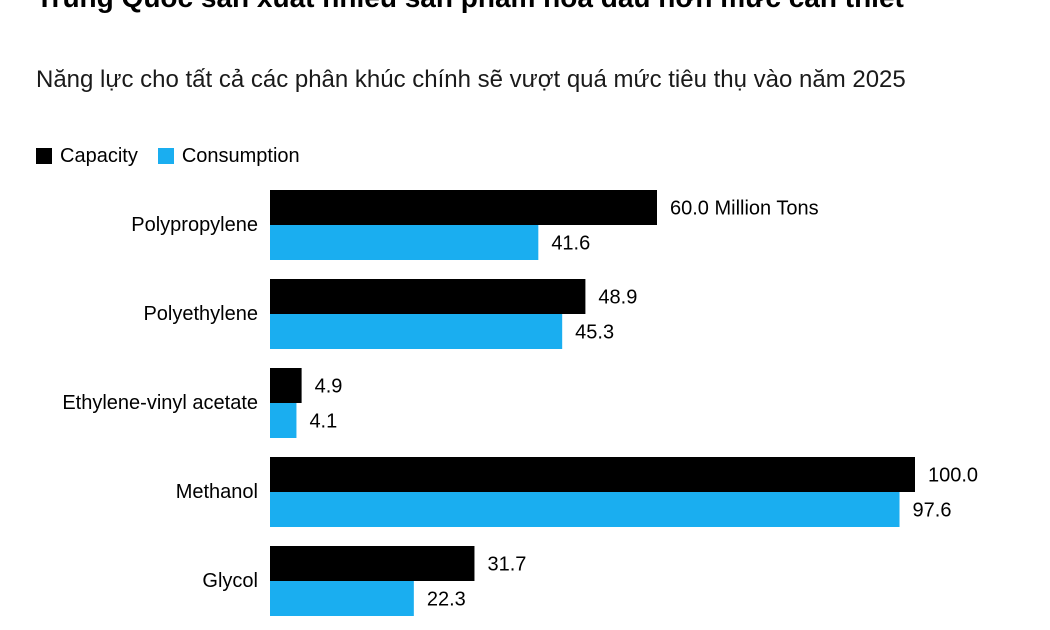  What do you see at coordinates (44, 156) in the screenshot?
I see `legend-swatch-capacity` at bounding box center [44, 156].